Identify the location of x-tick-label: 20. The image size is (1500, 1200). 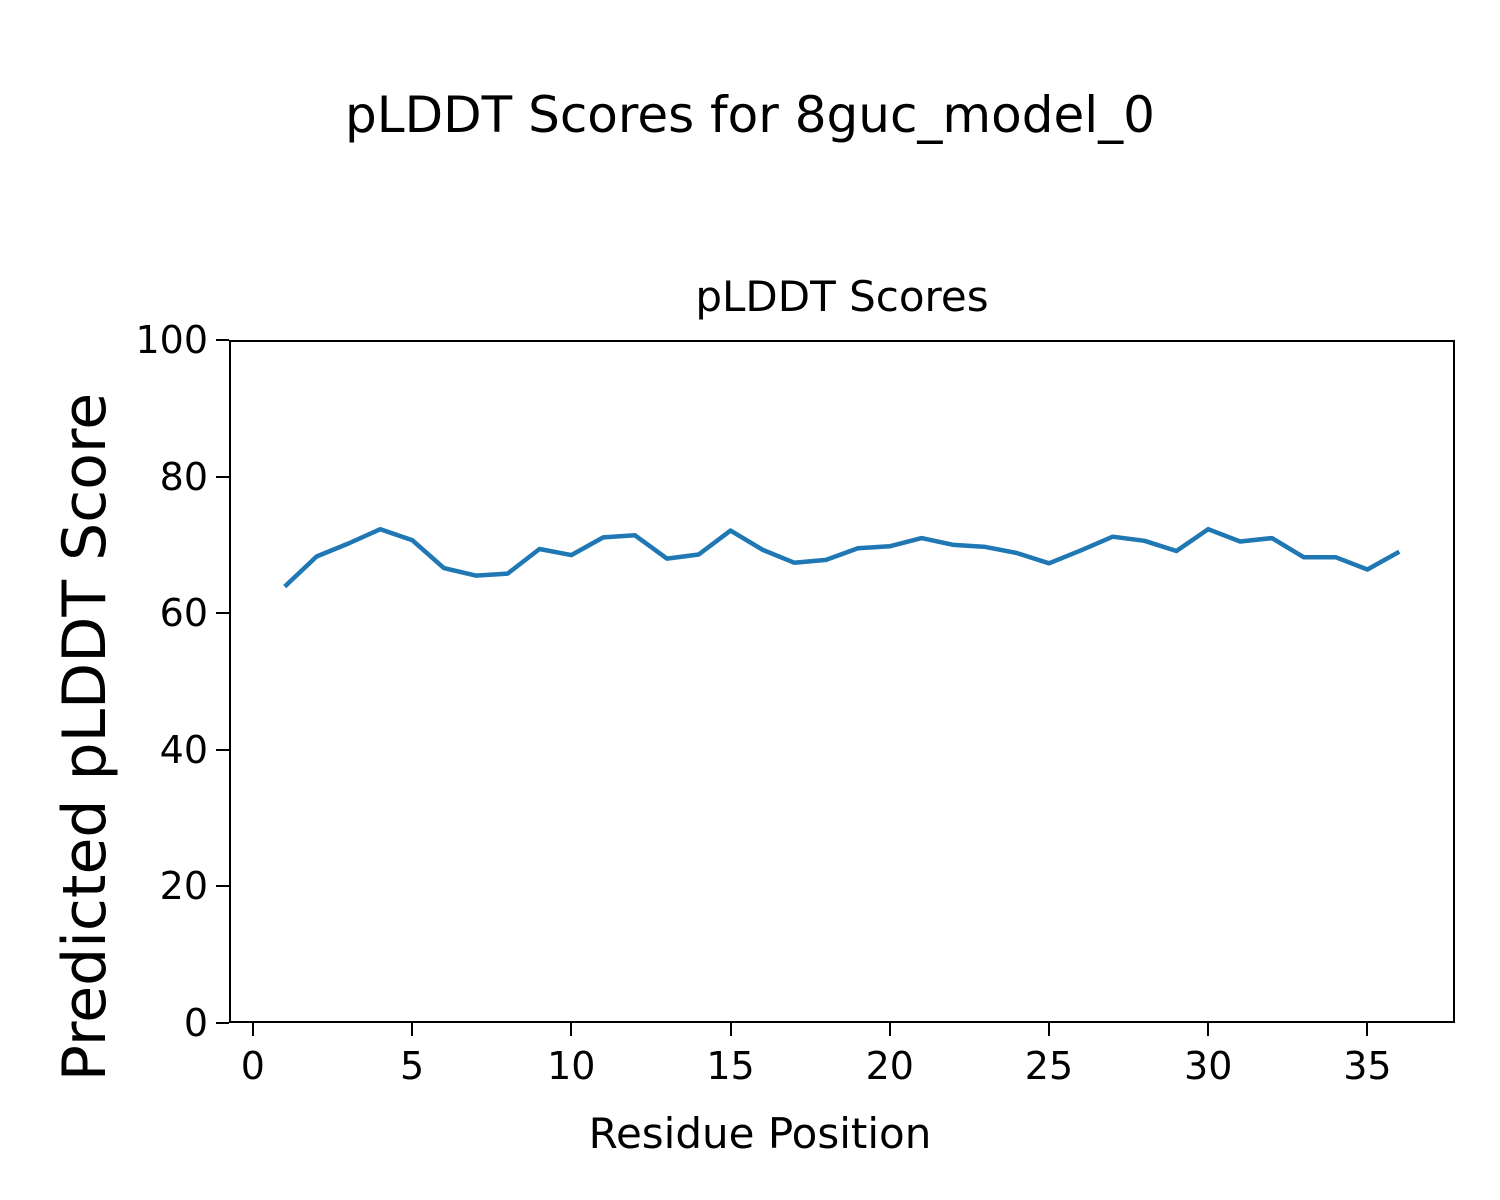
(889, 1066).